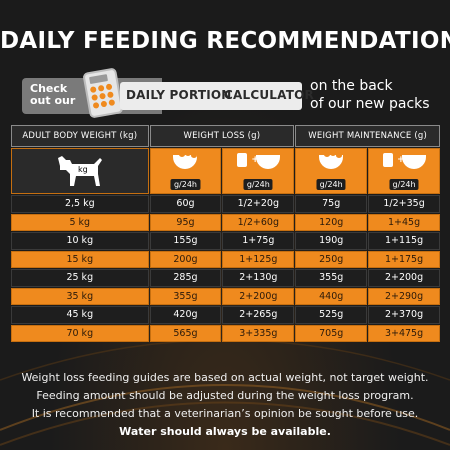 This screenshot has width=450, height=450. I want to click on cell-wm-mix: 1+175g, so click(404, 259).